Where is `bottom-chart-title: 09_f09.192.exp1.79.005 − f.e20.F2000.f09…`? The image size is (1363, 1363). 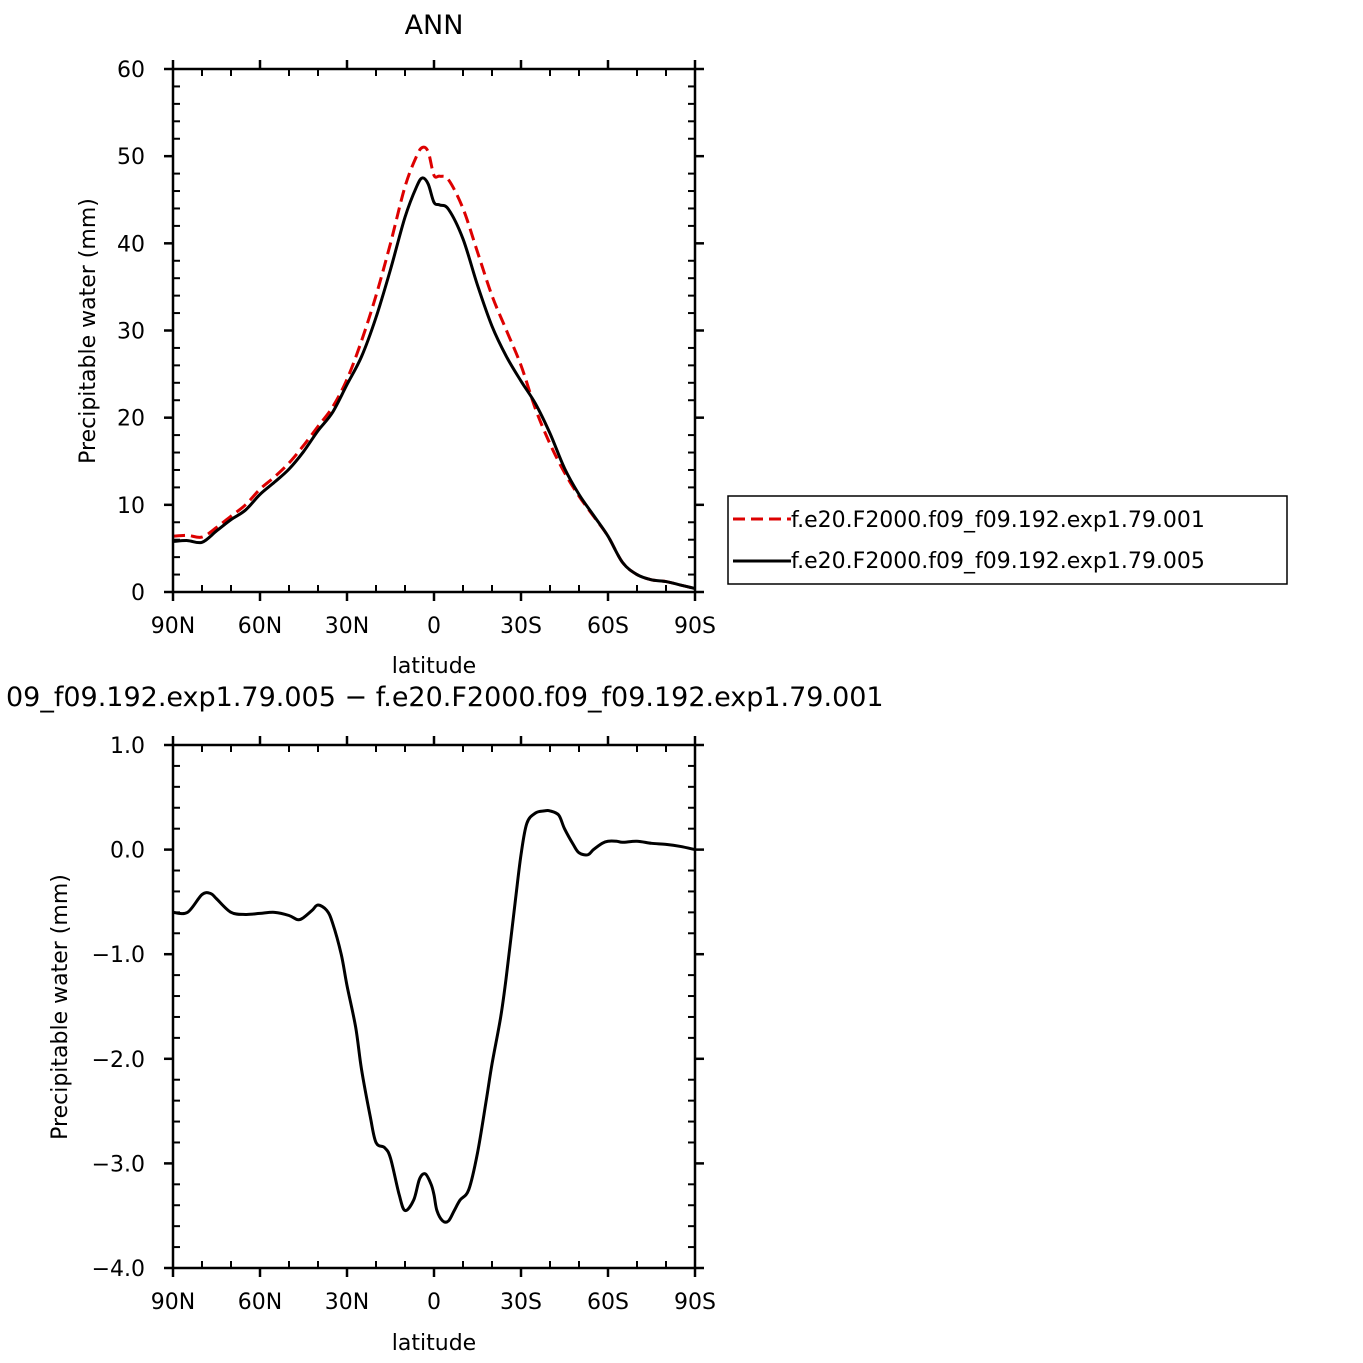
bottom-chart-title: 09_f09.192.exp1.79.005 − f.e20.F2000.f09… is located at coordinates (445, 697).